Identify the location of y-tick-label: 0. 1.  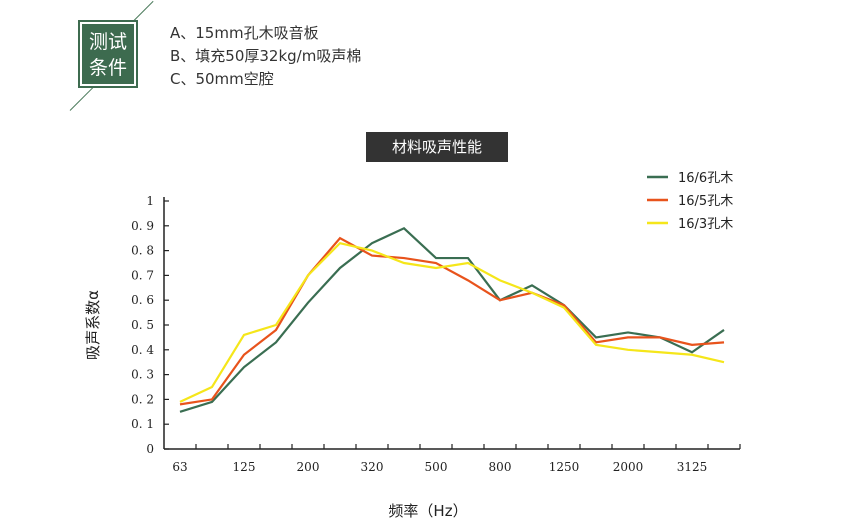
(142, 424).